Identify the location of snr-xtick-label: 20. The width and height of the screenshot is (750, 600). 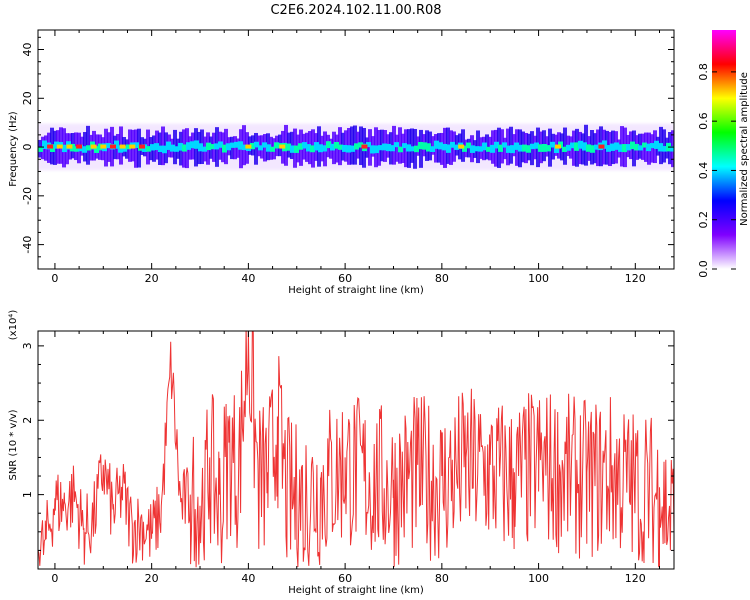
(152, 578).